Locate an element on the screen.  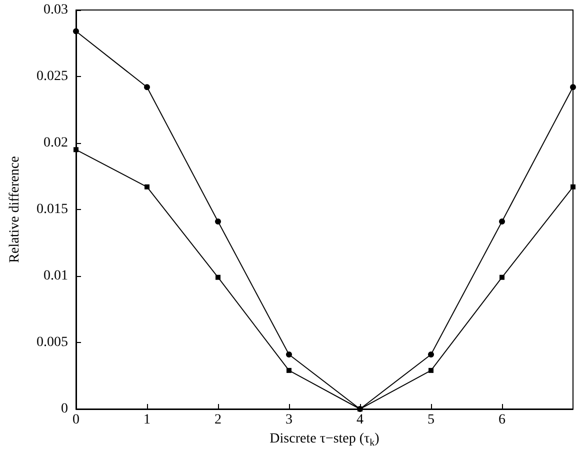
y-tick-label: 0.015 is located at coordinates (52, 209).